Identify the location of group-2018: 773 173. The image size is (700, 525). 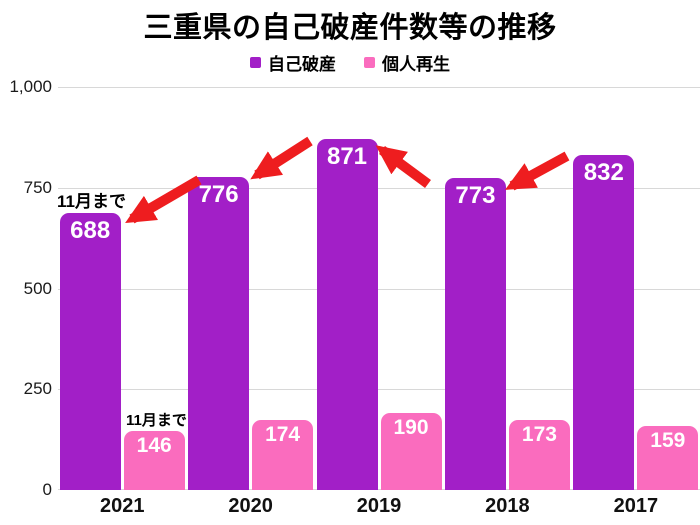
(507, 288).